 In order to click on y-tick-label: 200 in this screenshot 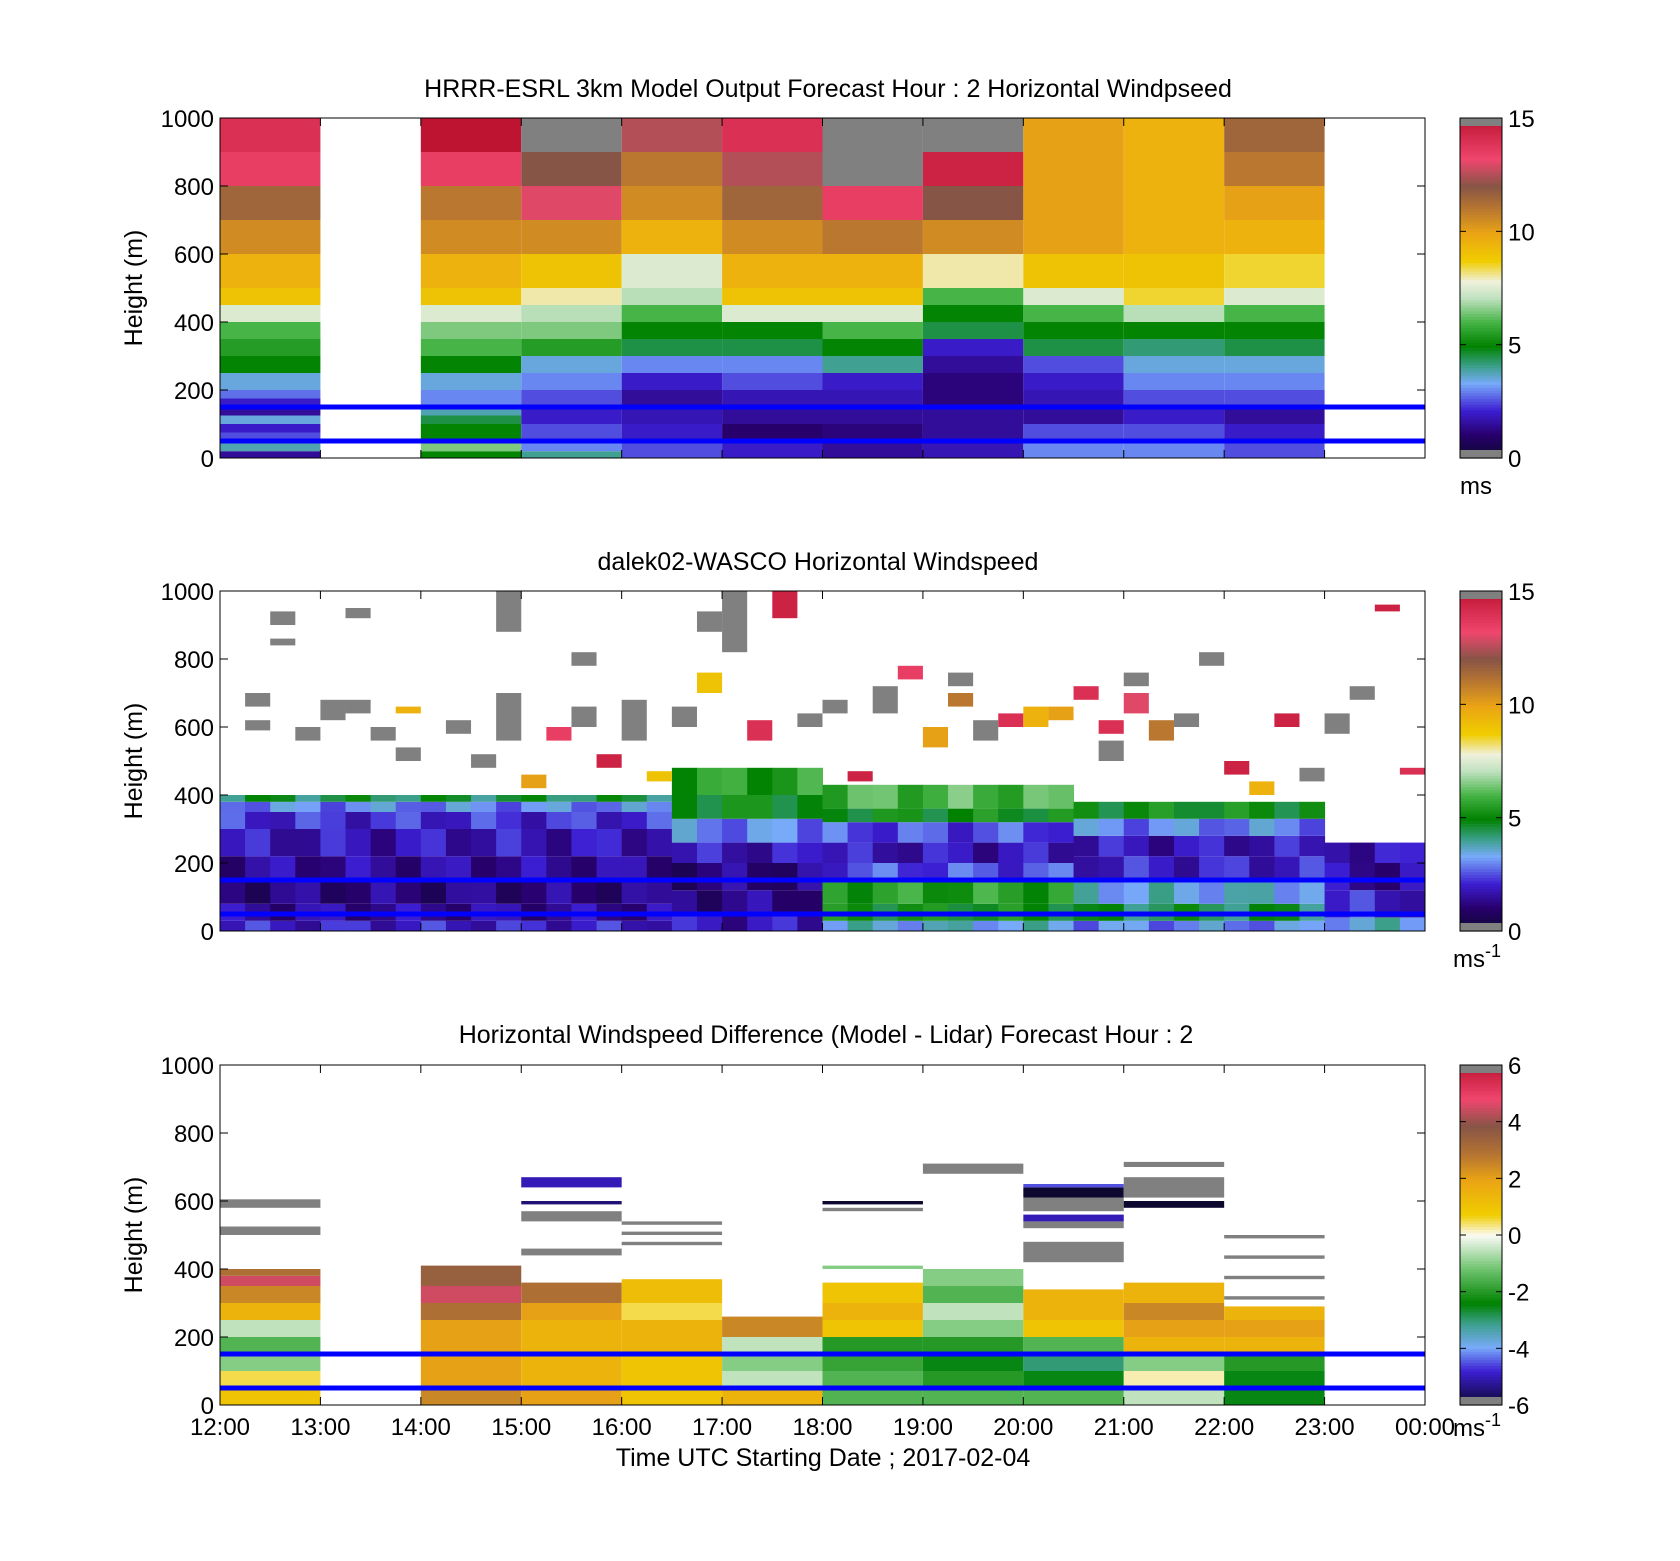, I will do `click(194, 391)`.